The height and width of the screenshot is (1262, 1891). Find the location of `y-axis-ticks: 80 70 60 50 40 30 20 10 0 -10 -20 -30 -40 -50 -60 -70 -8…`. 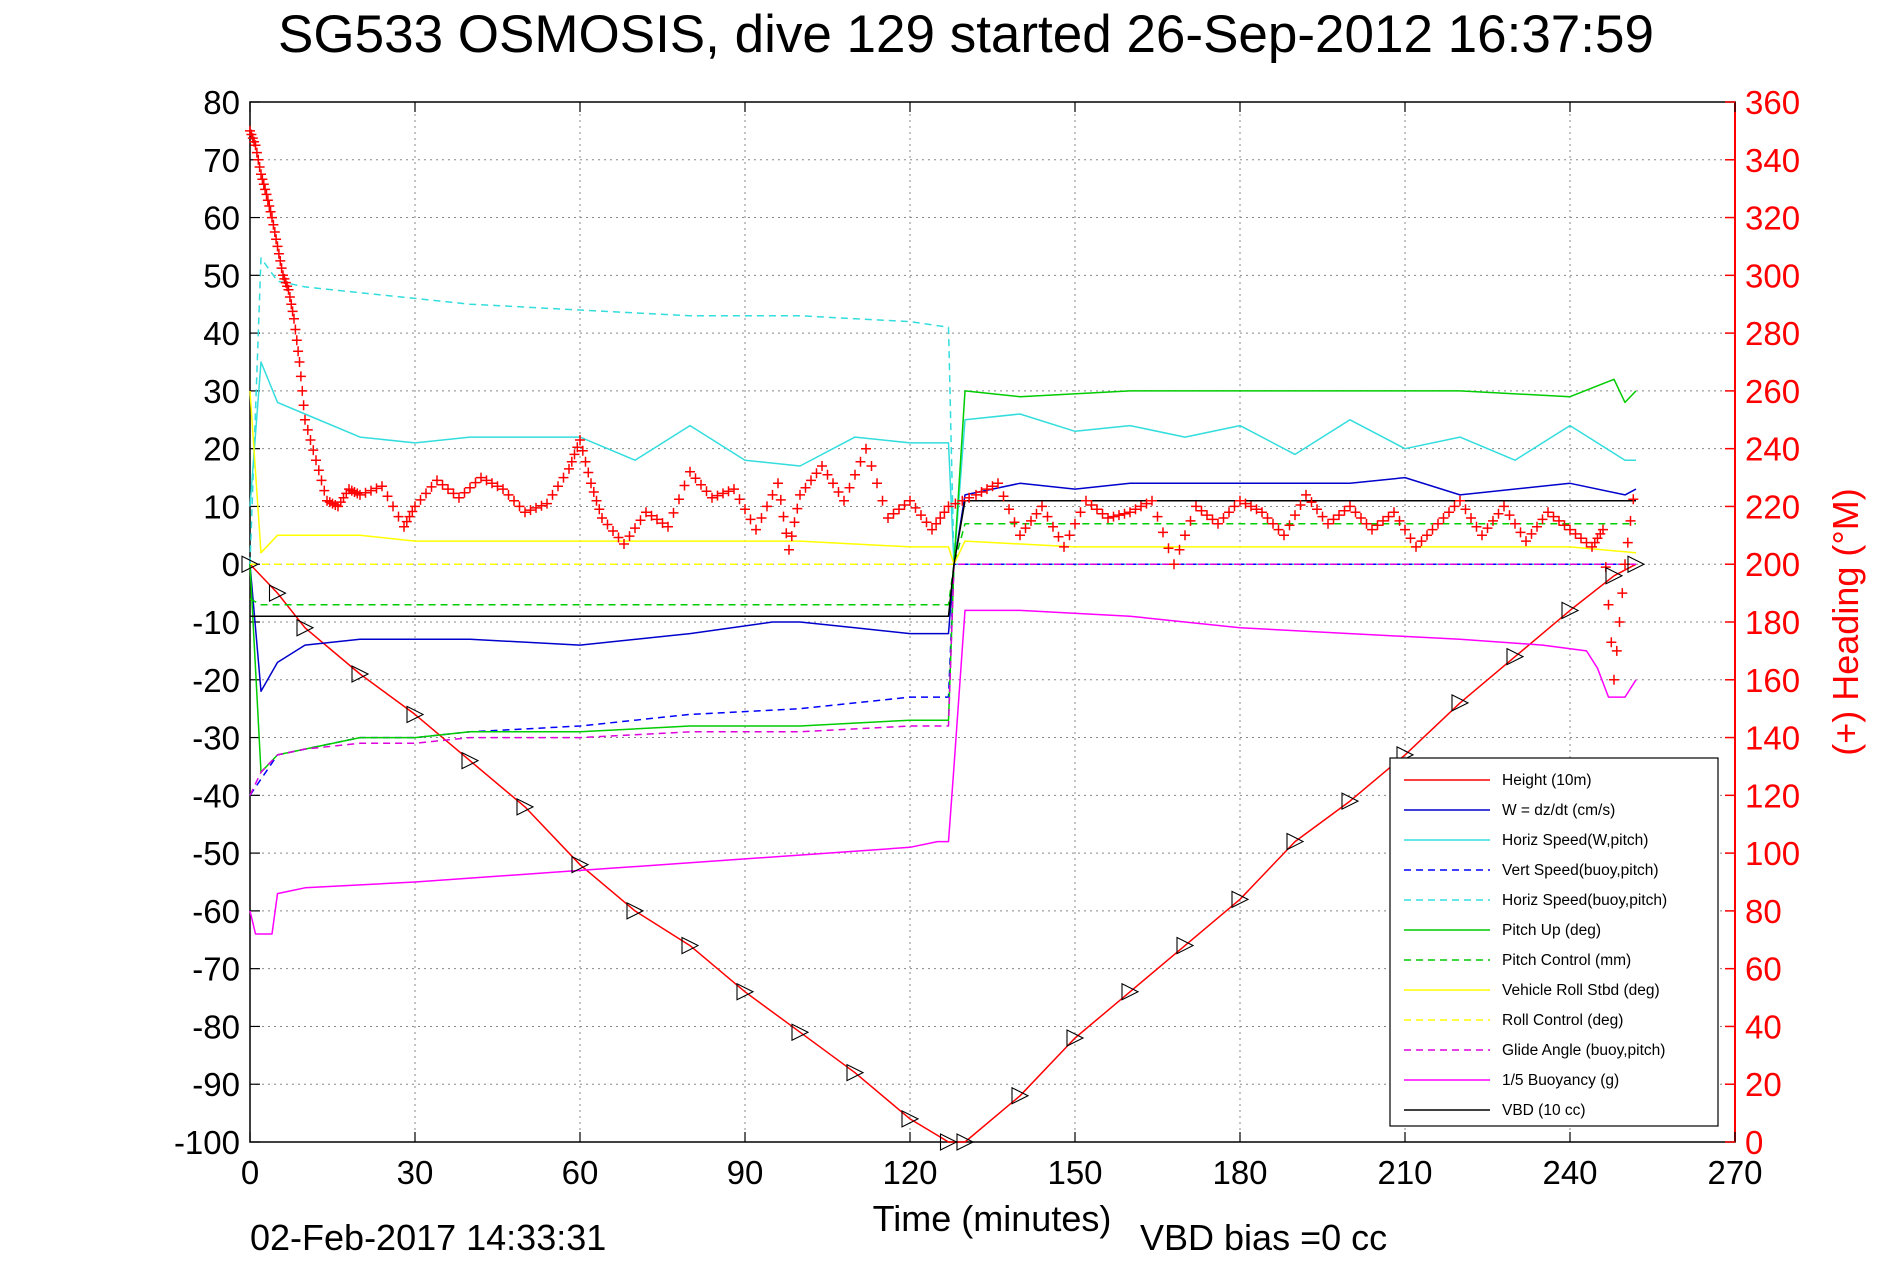

y-axis-ticks: 80 70 60 50 40 30 20 10 0 -10 -20 -30 -40 -50 -60 -70 -8… is located at coordinates (217, 622).